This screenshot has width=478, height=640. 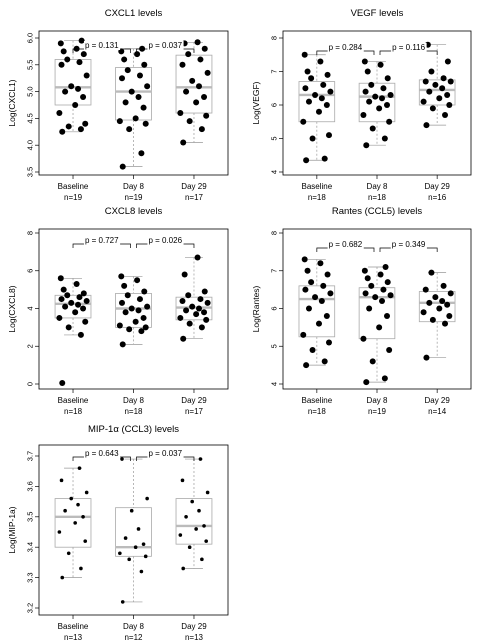 I want to click on x-category-label: Day 29, so click(x=437, y=400).